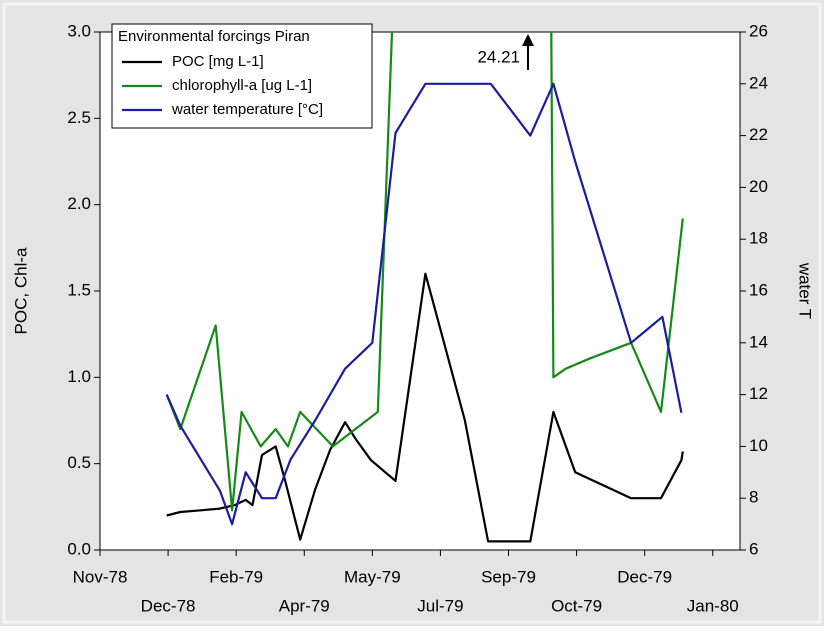  What do you see at coordinates (79, 30) in the screenshot?
I see `y-tick-label: 3.0` at bounding box center [79, 30].